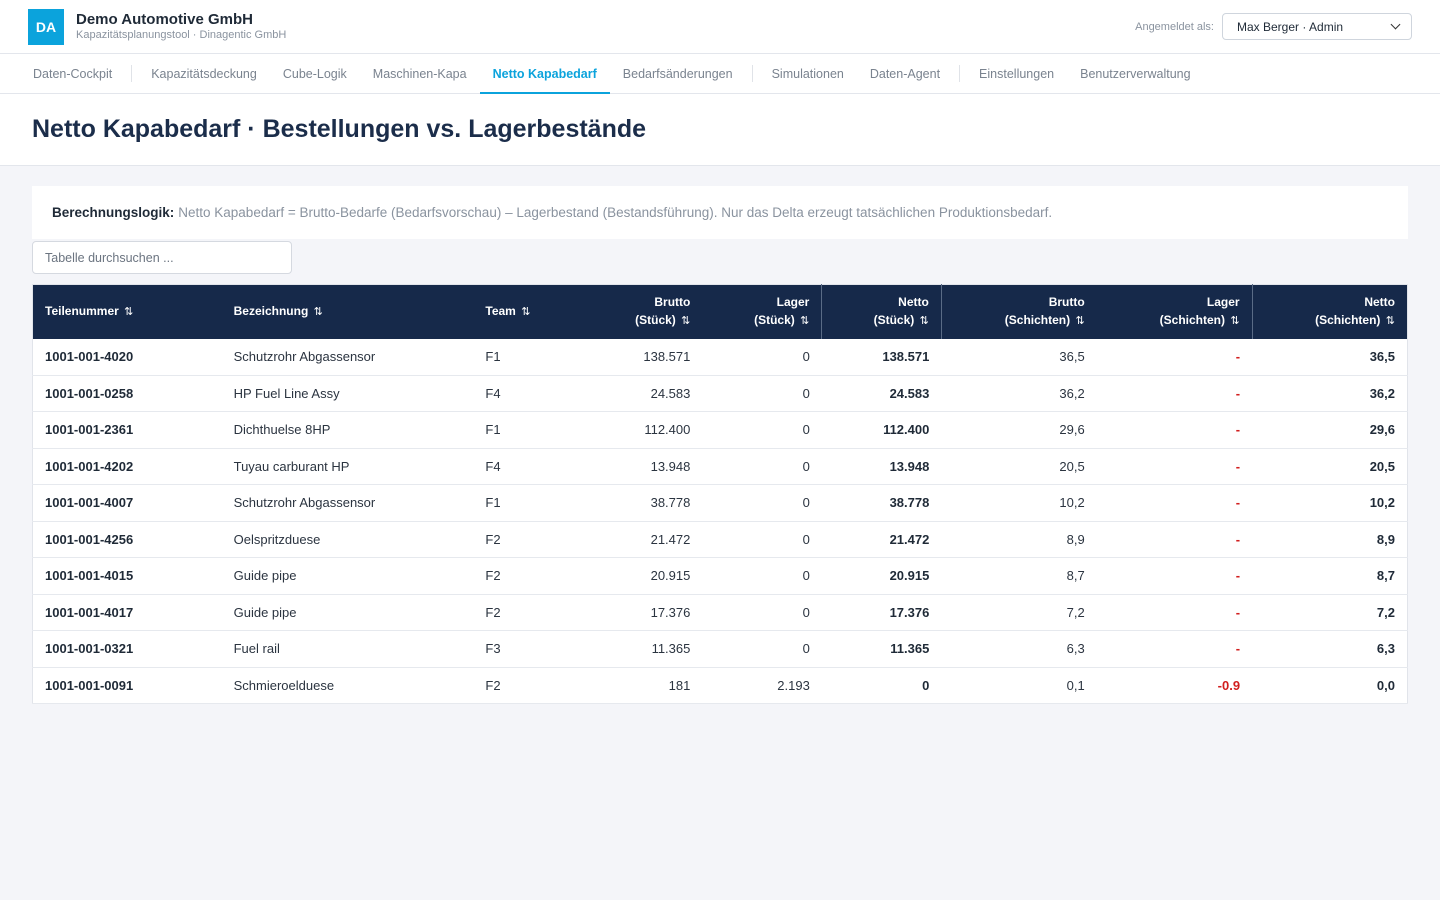 The width and height of the screenshot is (1440, 900). What do you see at coordinates (89, 685) in the screenshot?
I see `cell-part-number: 1001-001-0091` at bounding box center [89, 685].